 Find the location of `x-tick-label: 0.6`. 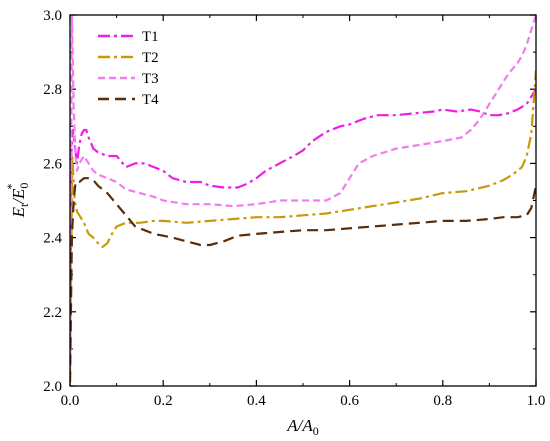

x-tick-label: 0.6 is located at coordinates (349, 401).